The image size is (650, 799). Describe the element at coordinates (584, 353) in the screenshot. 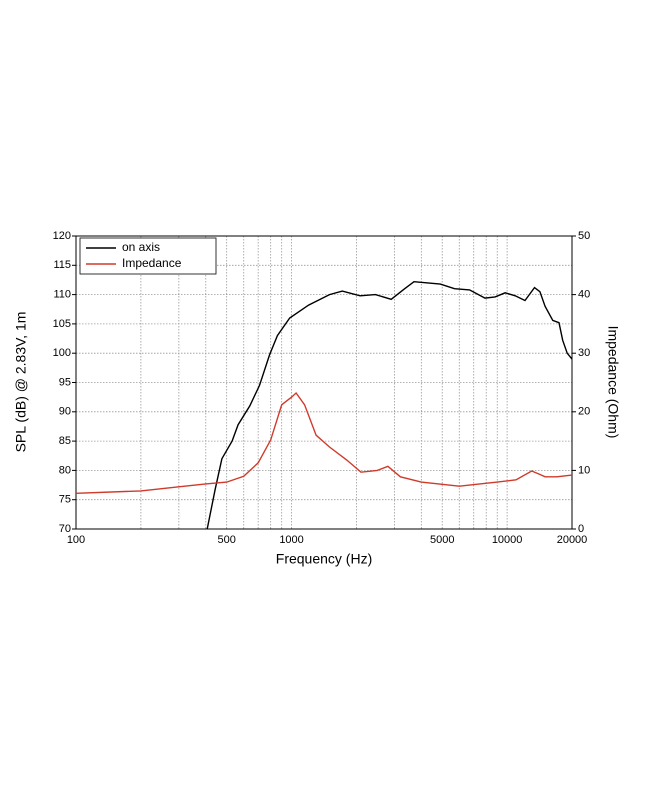

I see `y2-tick-label: 30` at that location.